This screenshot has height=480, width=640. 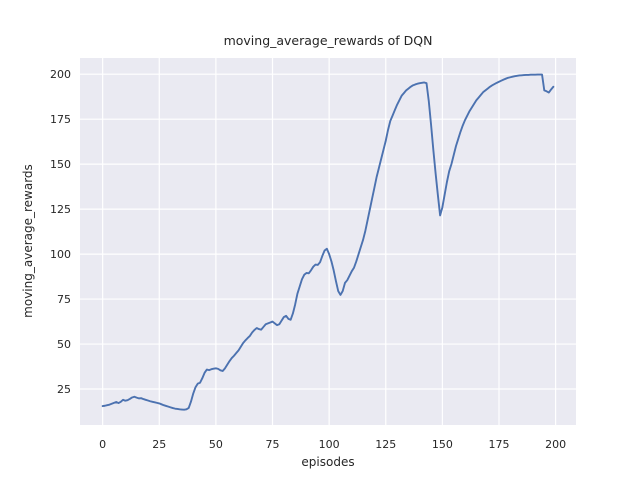 I want to click on x-tick-label: 75, so click(x=273, y=444).